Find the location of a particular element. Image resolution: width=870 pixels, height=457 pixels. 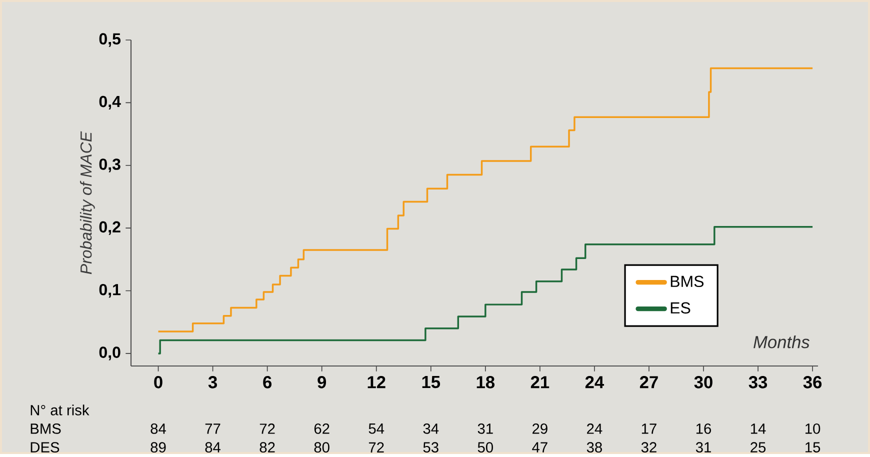

text: 77 is located at coordinates (212, 429).